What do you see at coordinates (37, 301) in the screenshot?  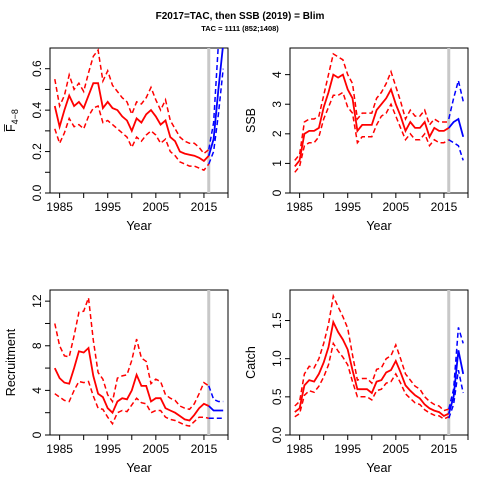 I see `y-tick-label: 12` at bounding box center [37, 301].